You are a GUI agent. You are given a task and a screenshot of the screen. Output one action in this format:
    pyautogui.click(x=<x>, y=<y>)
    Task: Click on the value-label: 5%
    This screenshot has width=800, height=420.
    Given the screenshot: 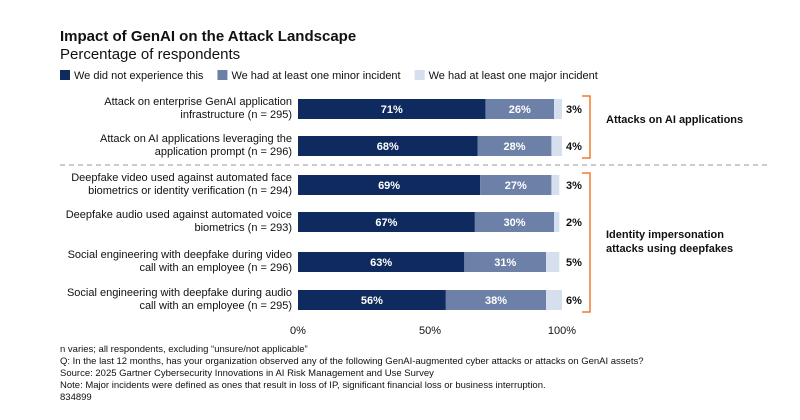 What is the action you would take?
    pyautogui.click(x=574, y=263)
    